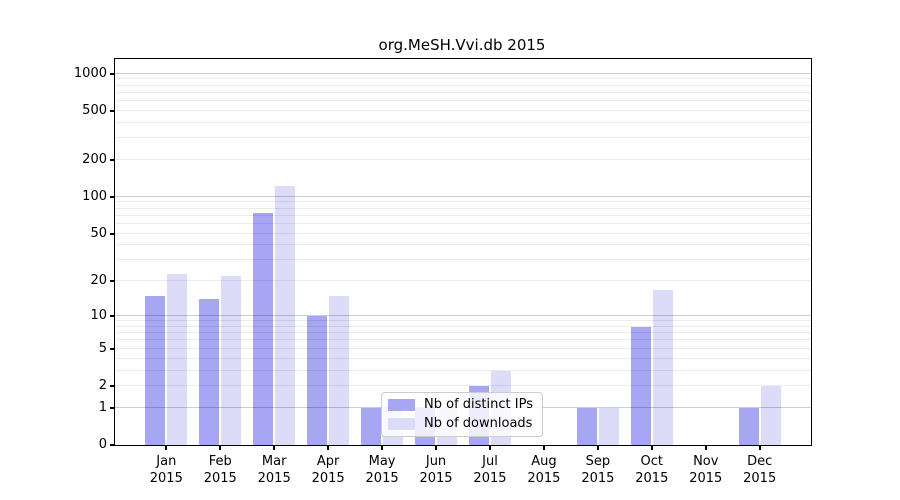 This screenshot has width=900, height=500. What do you see at coordinates (317, 380) in the screenshot?
I see `bar-apr-distinct-ips` at bounding box center [317, 380].